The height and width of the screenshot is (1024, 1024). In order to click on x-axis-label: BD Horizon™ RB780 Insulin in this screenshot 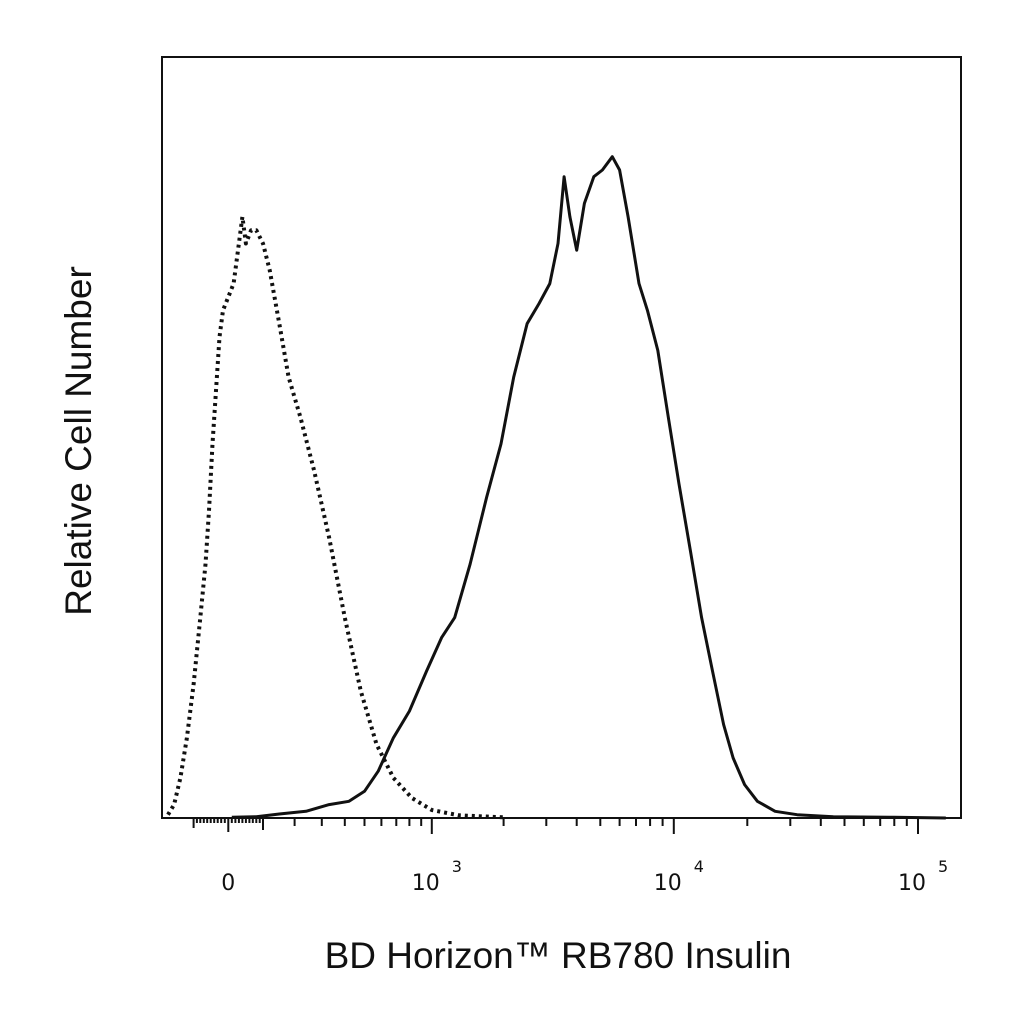, I will do `click(558, 955)`.